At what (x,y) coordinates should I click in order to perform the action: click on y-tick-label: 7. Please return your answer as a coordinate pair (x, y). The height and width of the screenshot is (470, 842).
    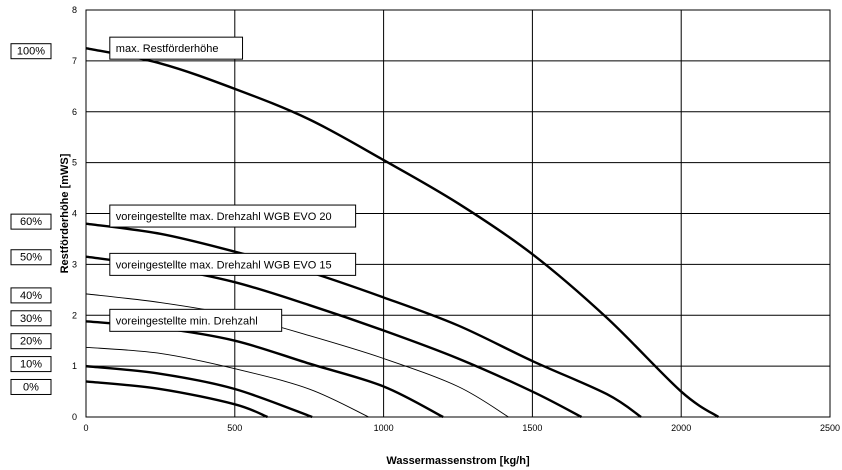
    Looking at the image, I should click on (74, 61).